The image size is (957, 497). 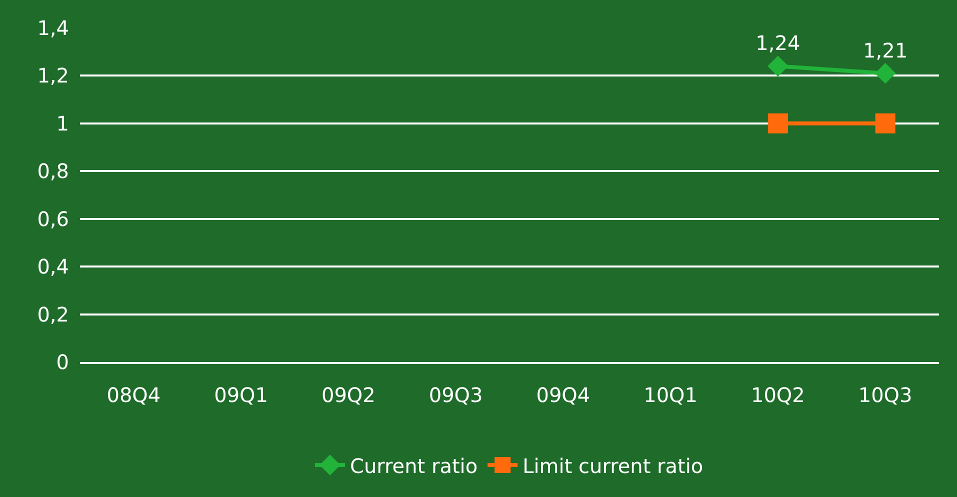 What do you see at coordinates (563, 394) in the screenshot?
I see `x-tick-label: 09Q4` at bounding box center [563, 394].